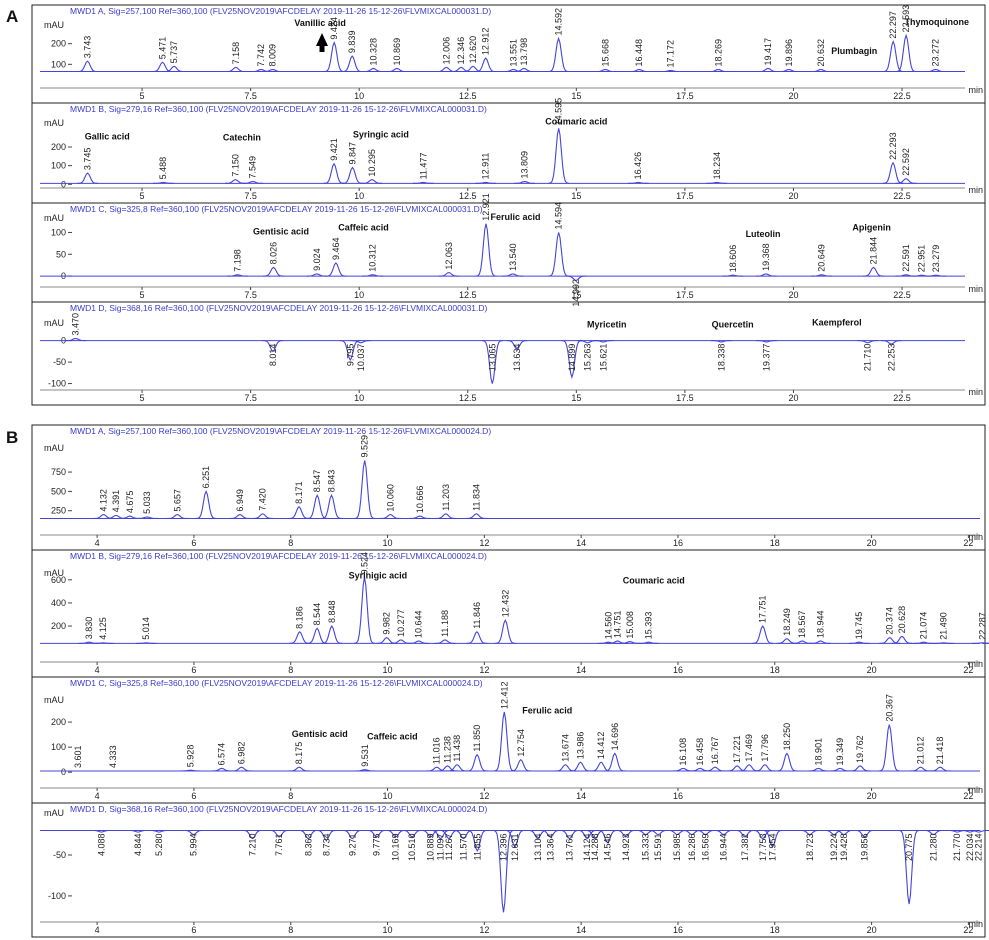  What do you see at coordinates (273, 55) in the screenshot?
I see `peak-label: 8.009` at bounding box center [273, 55].